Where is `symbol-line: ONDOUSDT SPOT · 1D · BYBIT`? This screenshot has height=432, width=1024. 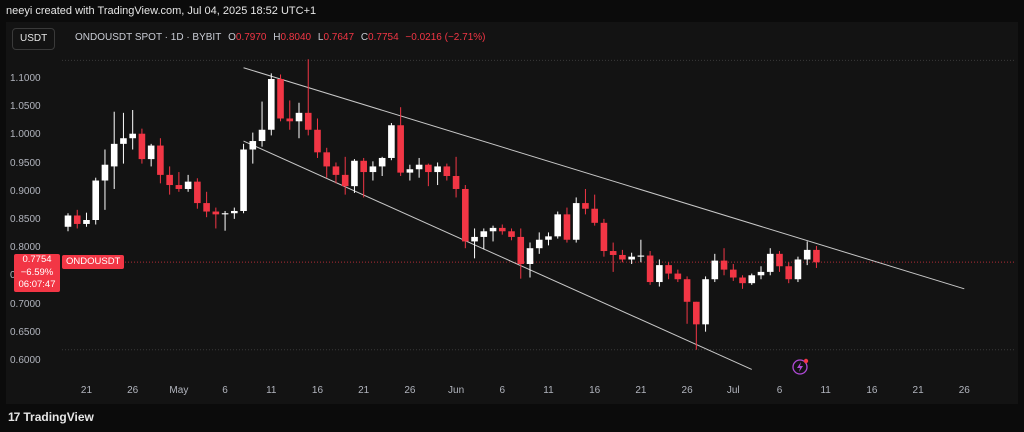
symbol-line: ONDOUSDT SPOT · 1D · BYBIT is located at coordinates (148, 37).